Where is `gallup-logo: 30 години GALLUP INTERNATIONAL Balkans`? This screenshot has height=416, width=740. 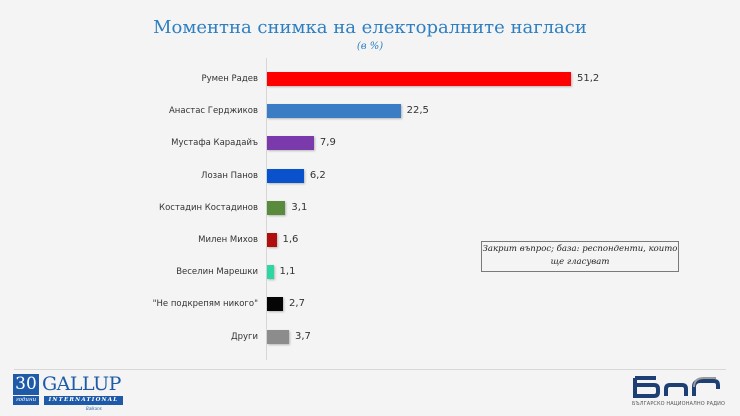
gallup-logo: 30 години GALLUP INTERNATIONAL Balkans is located at coordinates (73, 392).